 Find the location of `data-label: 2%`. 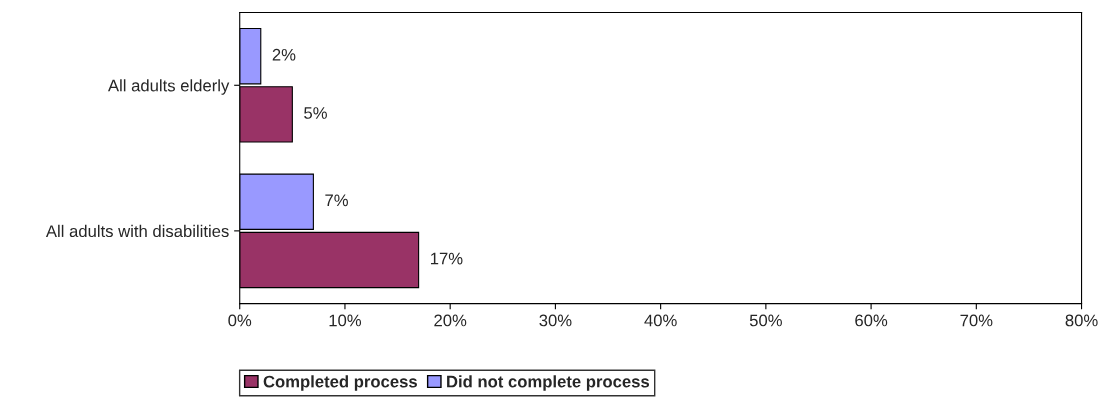

data-label: 2% is located at coordinates (284, 54).